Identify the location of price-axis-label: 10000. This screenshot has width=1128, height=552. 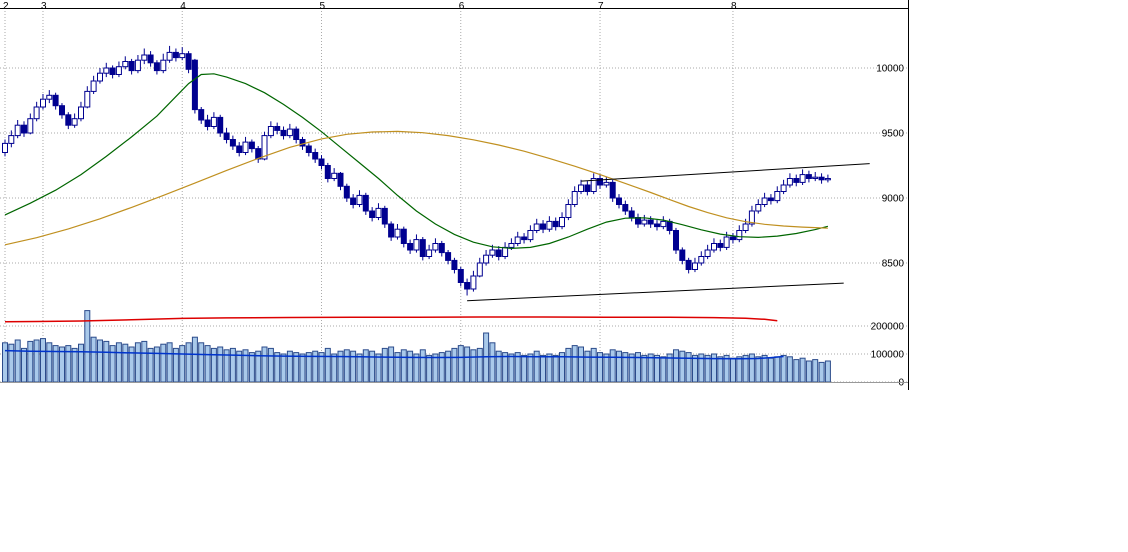
(890, 69).